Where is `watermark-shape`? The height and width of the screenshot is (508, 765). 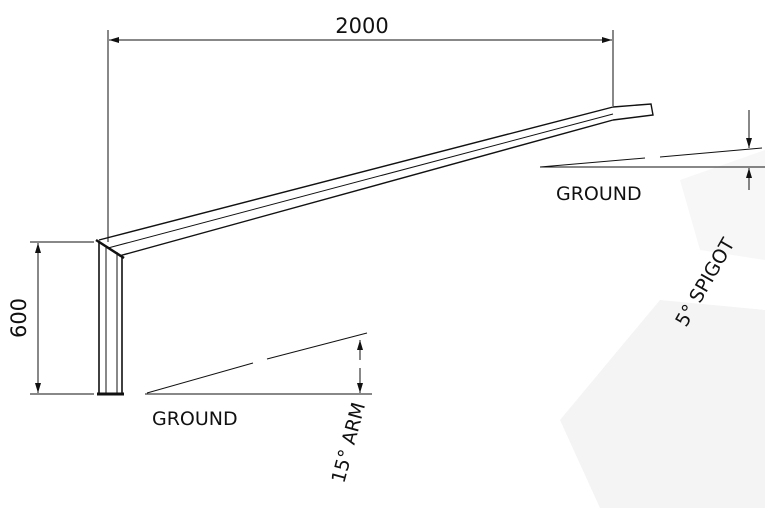 watermark-shape is located at coordinates (662, 404).